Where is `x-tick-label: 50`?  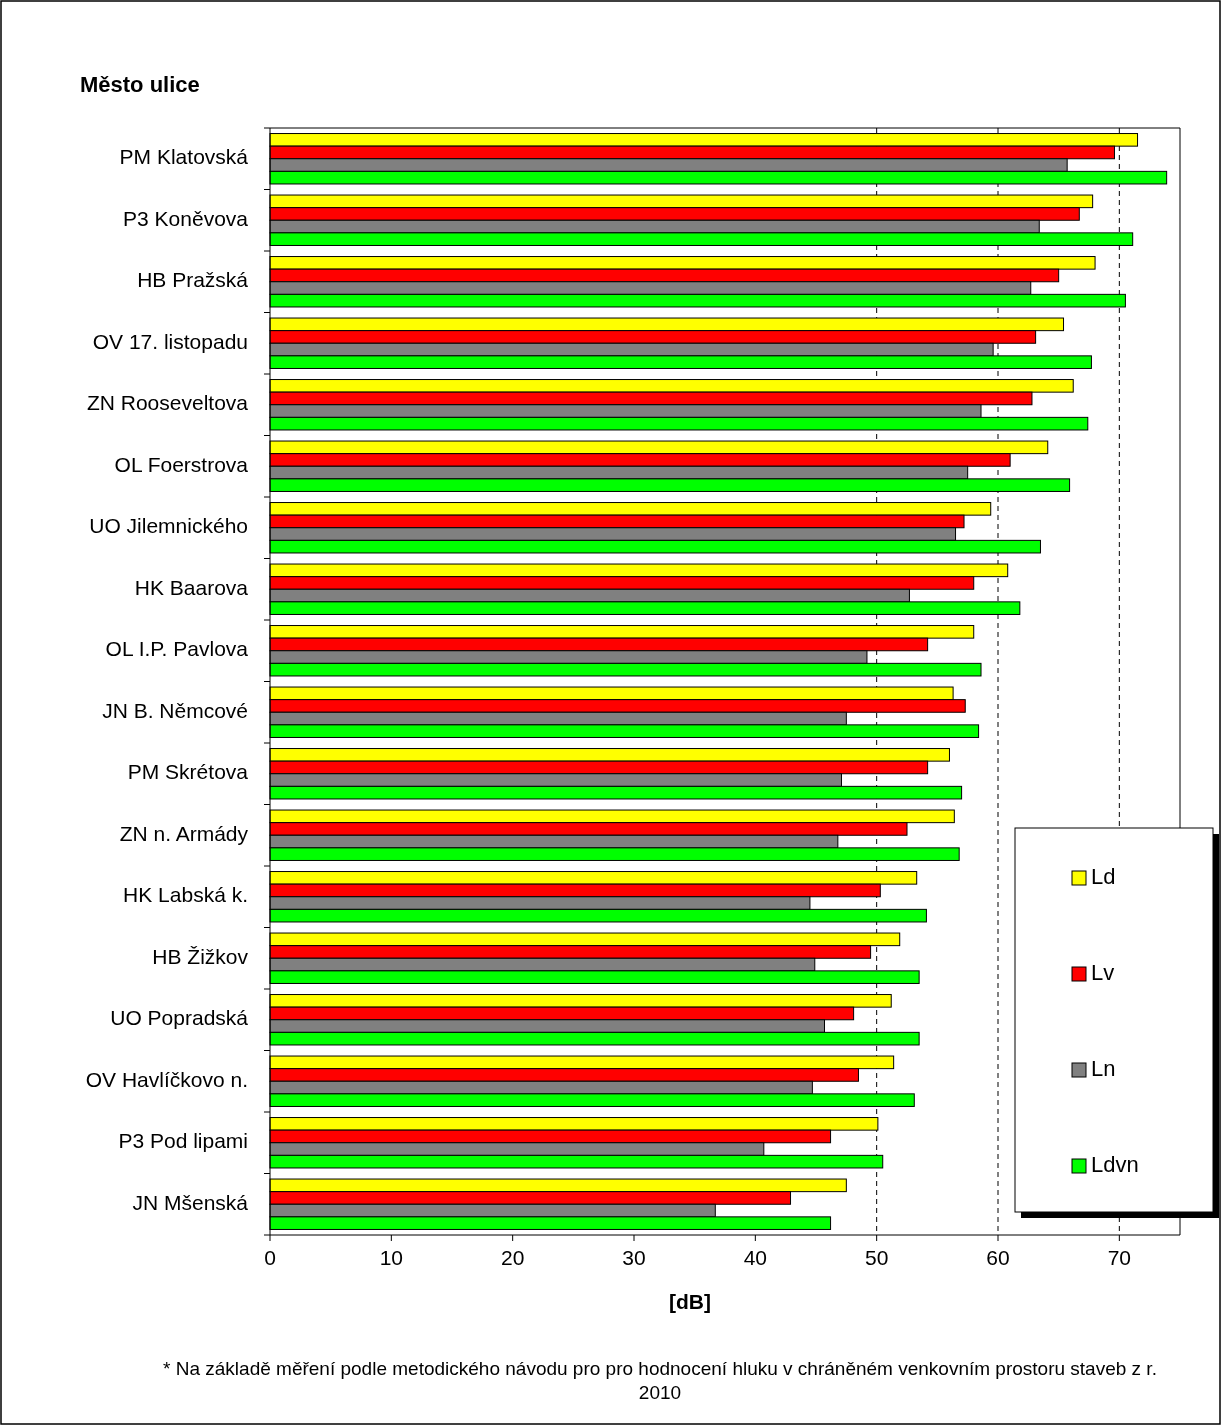 x-tick-label: 50 is located at coordinates (876, 1257).